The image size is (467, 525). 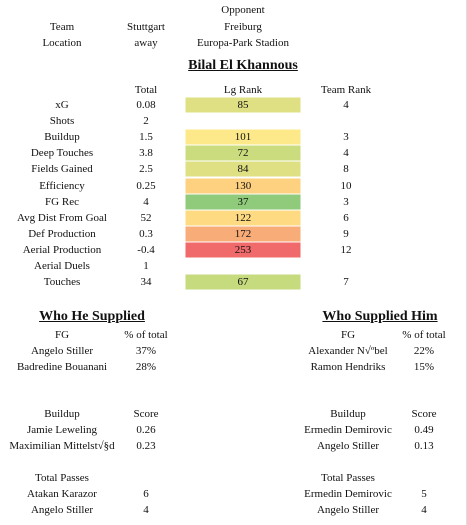 I want to click on stat-label: FG Rec, so click(x=62, y=201).